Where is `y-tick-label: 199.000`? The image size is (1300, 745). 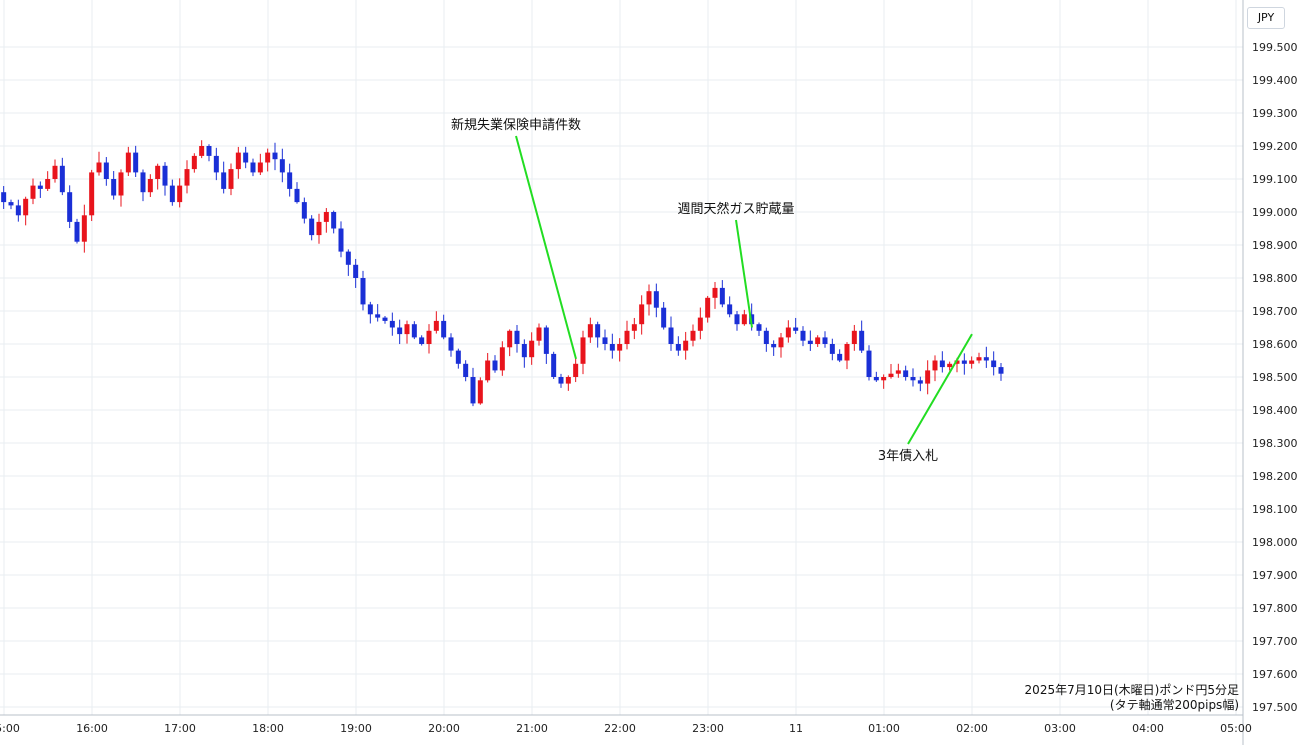 y-tick-label: 199.000 is located at coordinates (1275, 212).